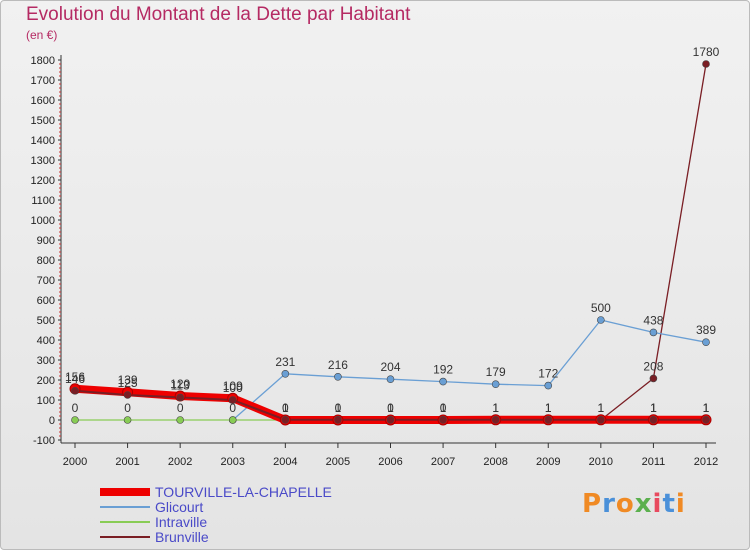 The width and height of the screenshot is (750, 550). Describe the element at coordinates (181, 521) in the screenshot. I see `legend-label-intraville: Intraville` at that location.